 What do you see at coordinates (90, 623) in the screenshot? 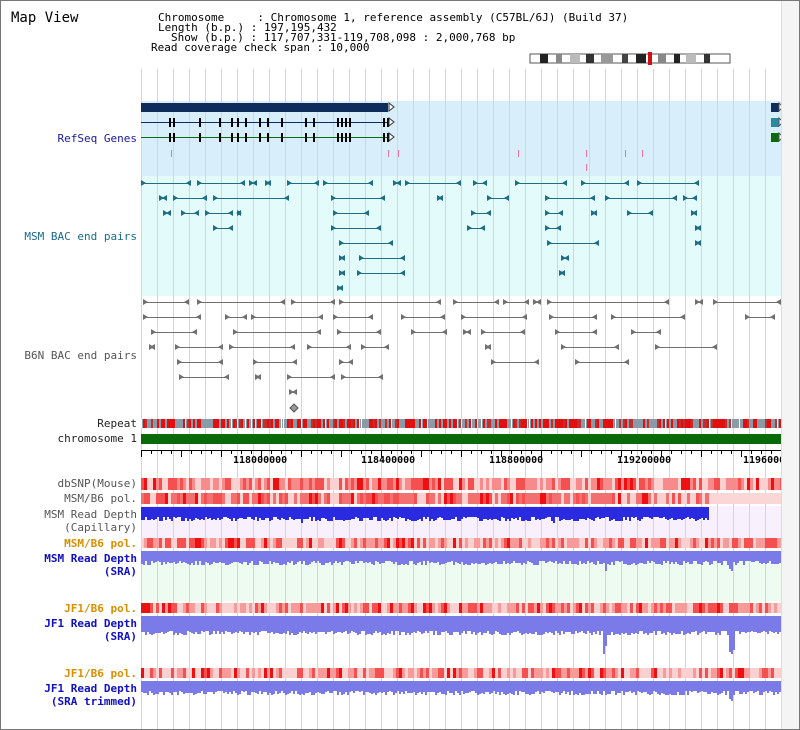
I see `track-label-jf1-depth-sra: JF1 Read Depth` at bounding box center [90, 623].